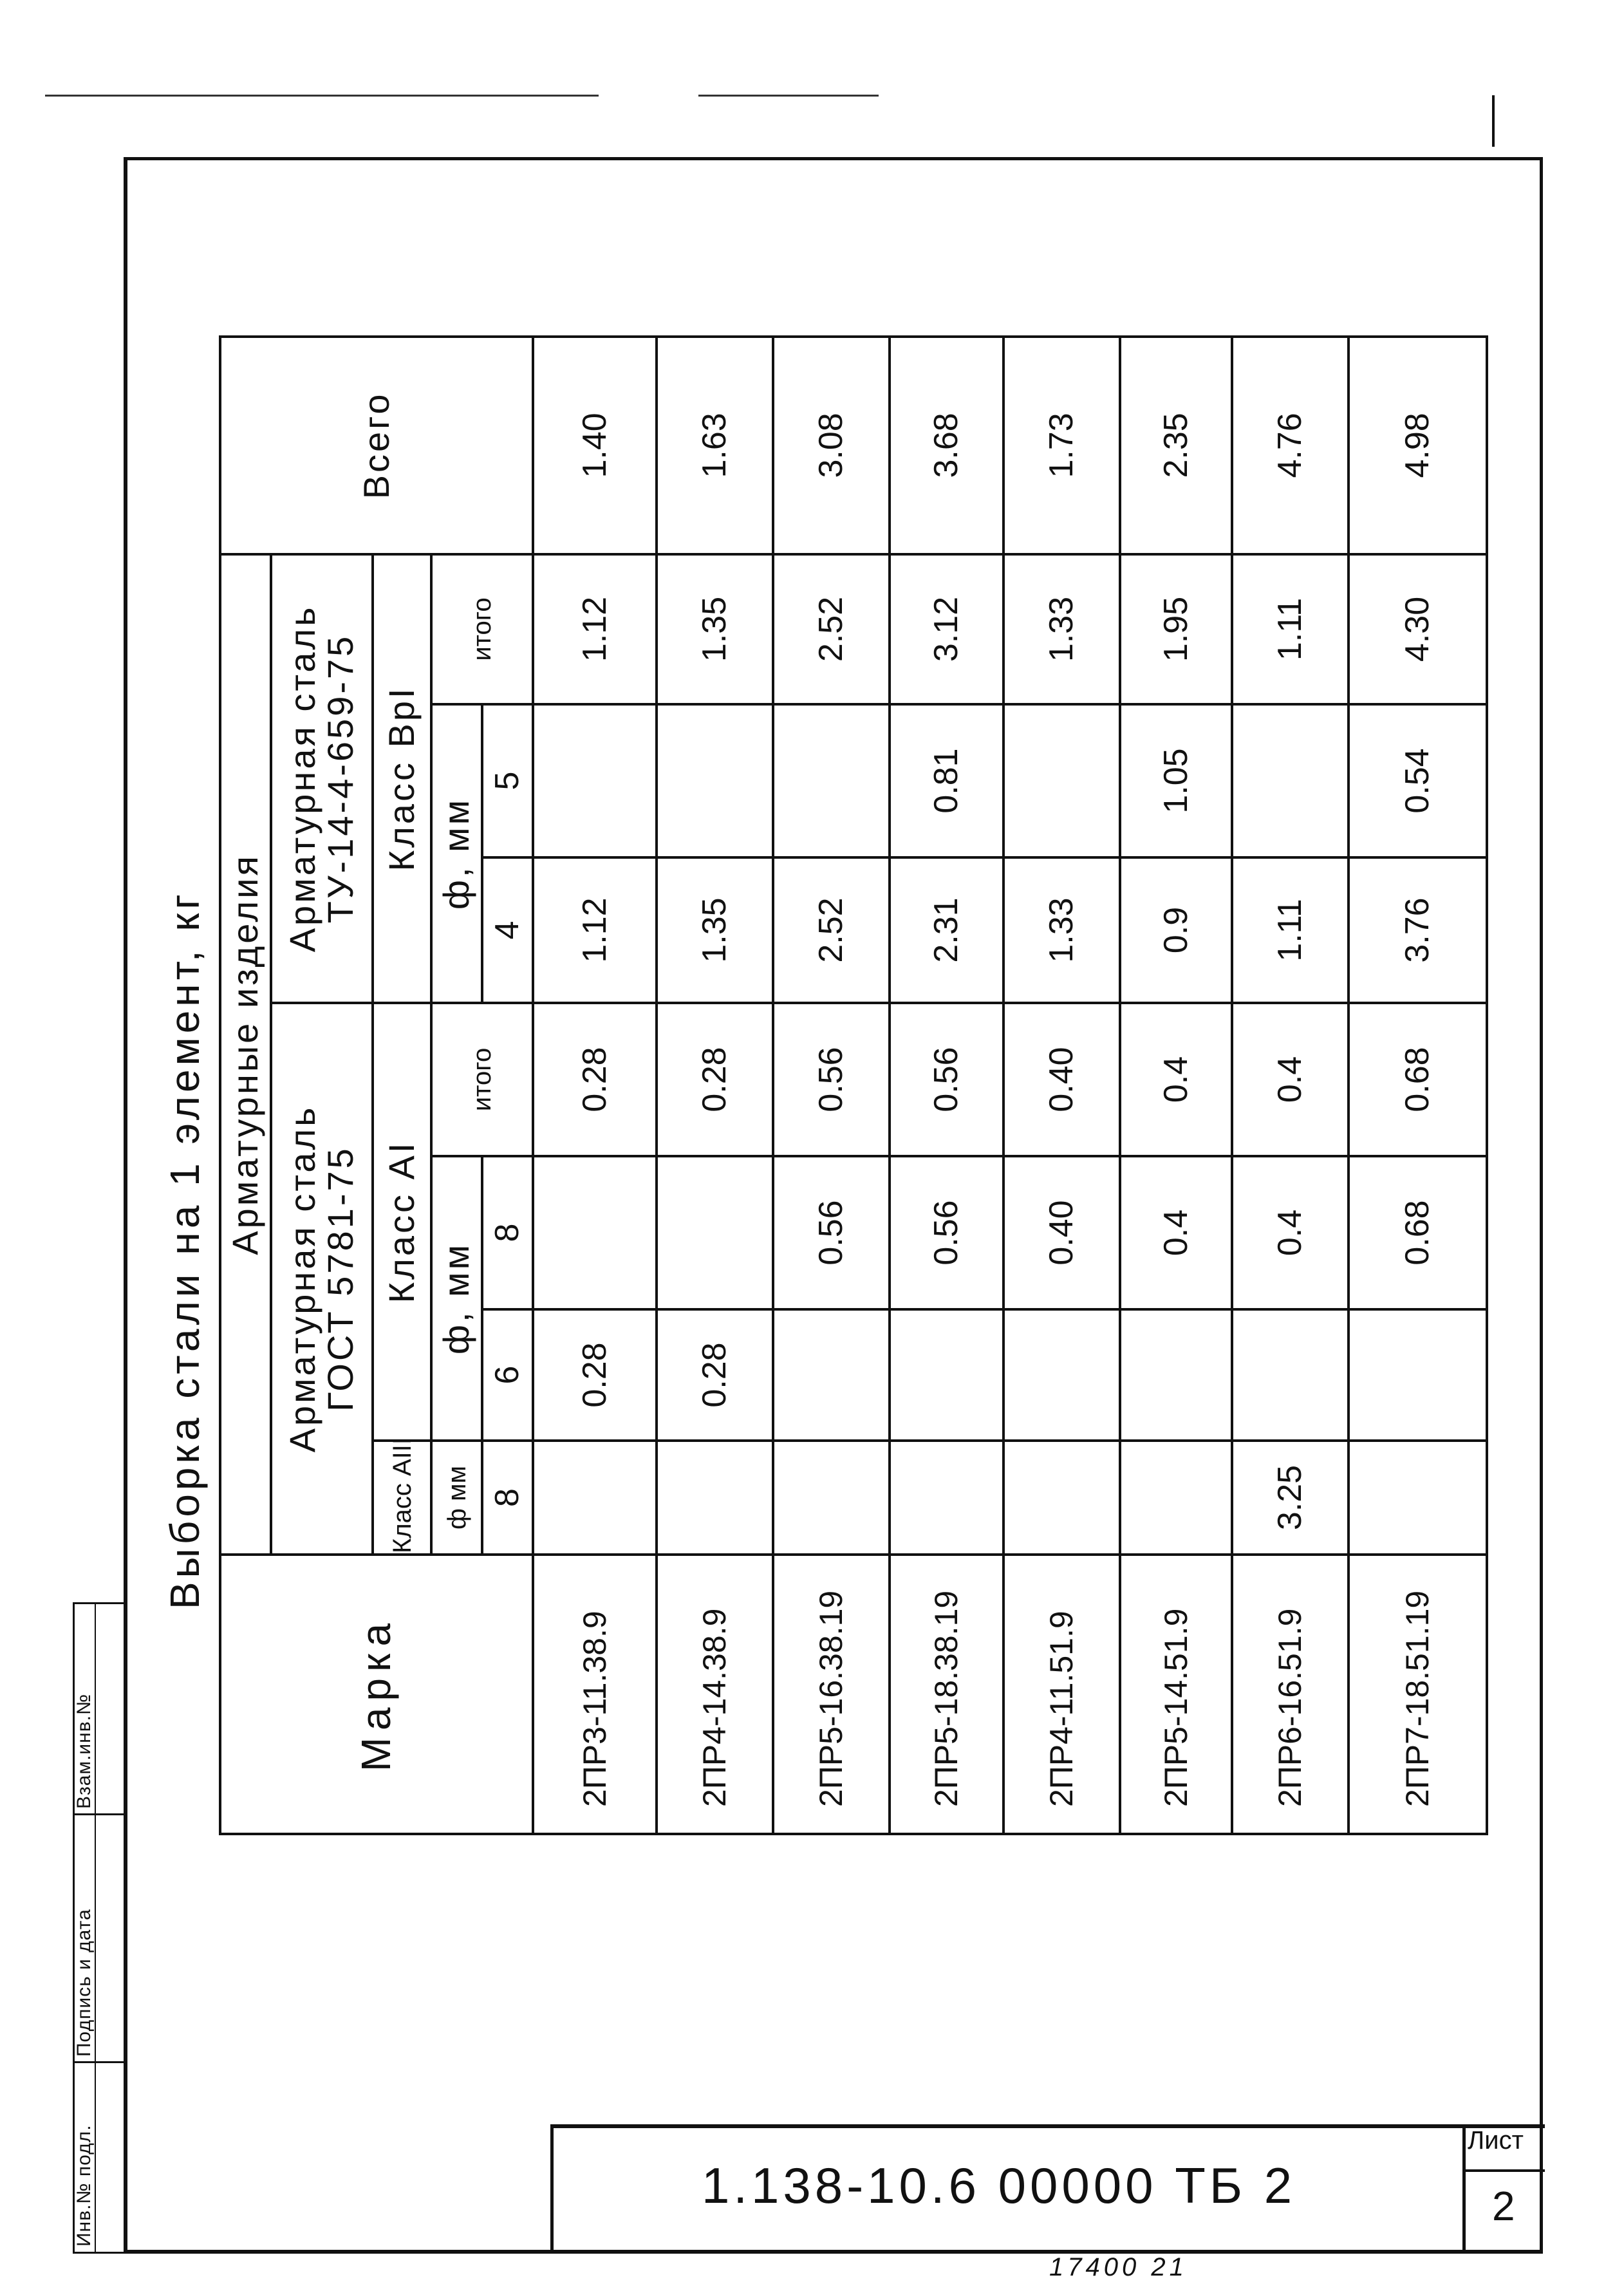 This screenshot has height=2282, width=1624. What do you see at coordinates (1418, 445) in the screenshot?
I see `cell-total: 4.98` at bounding box center [1418, 445].